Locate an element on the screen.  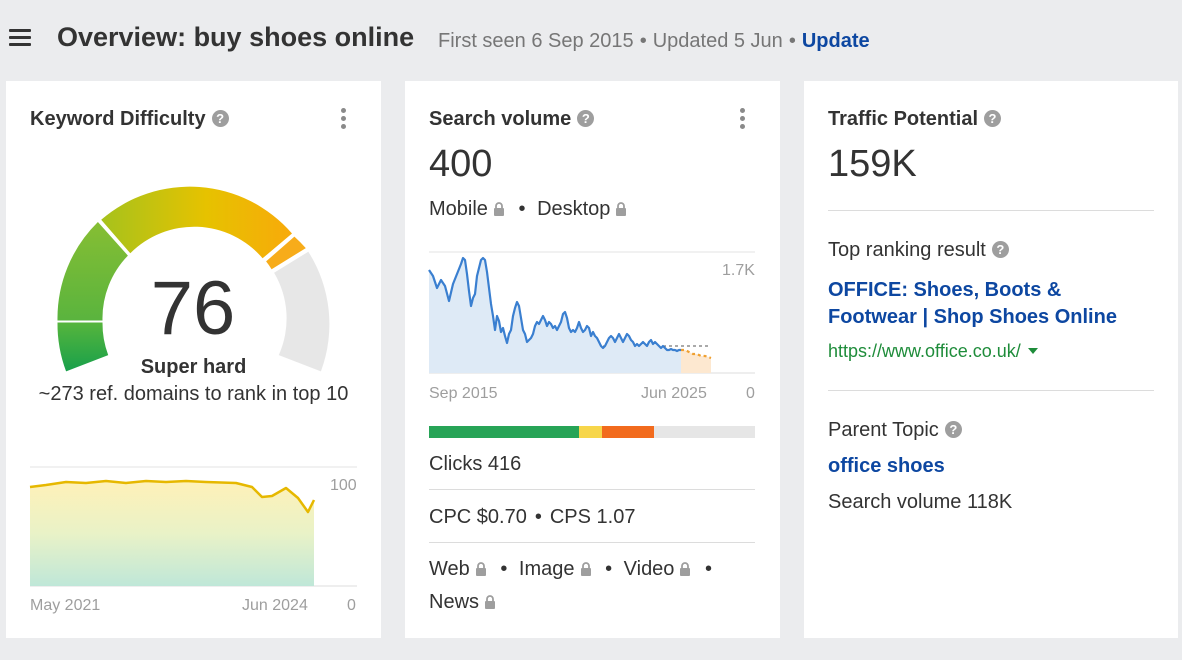
difficulty-score: 76 is located at coordinates (193, 308).